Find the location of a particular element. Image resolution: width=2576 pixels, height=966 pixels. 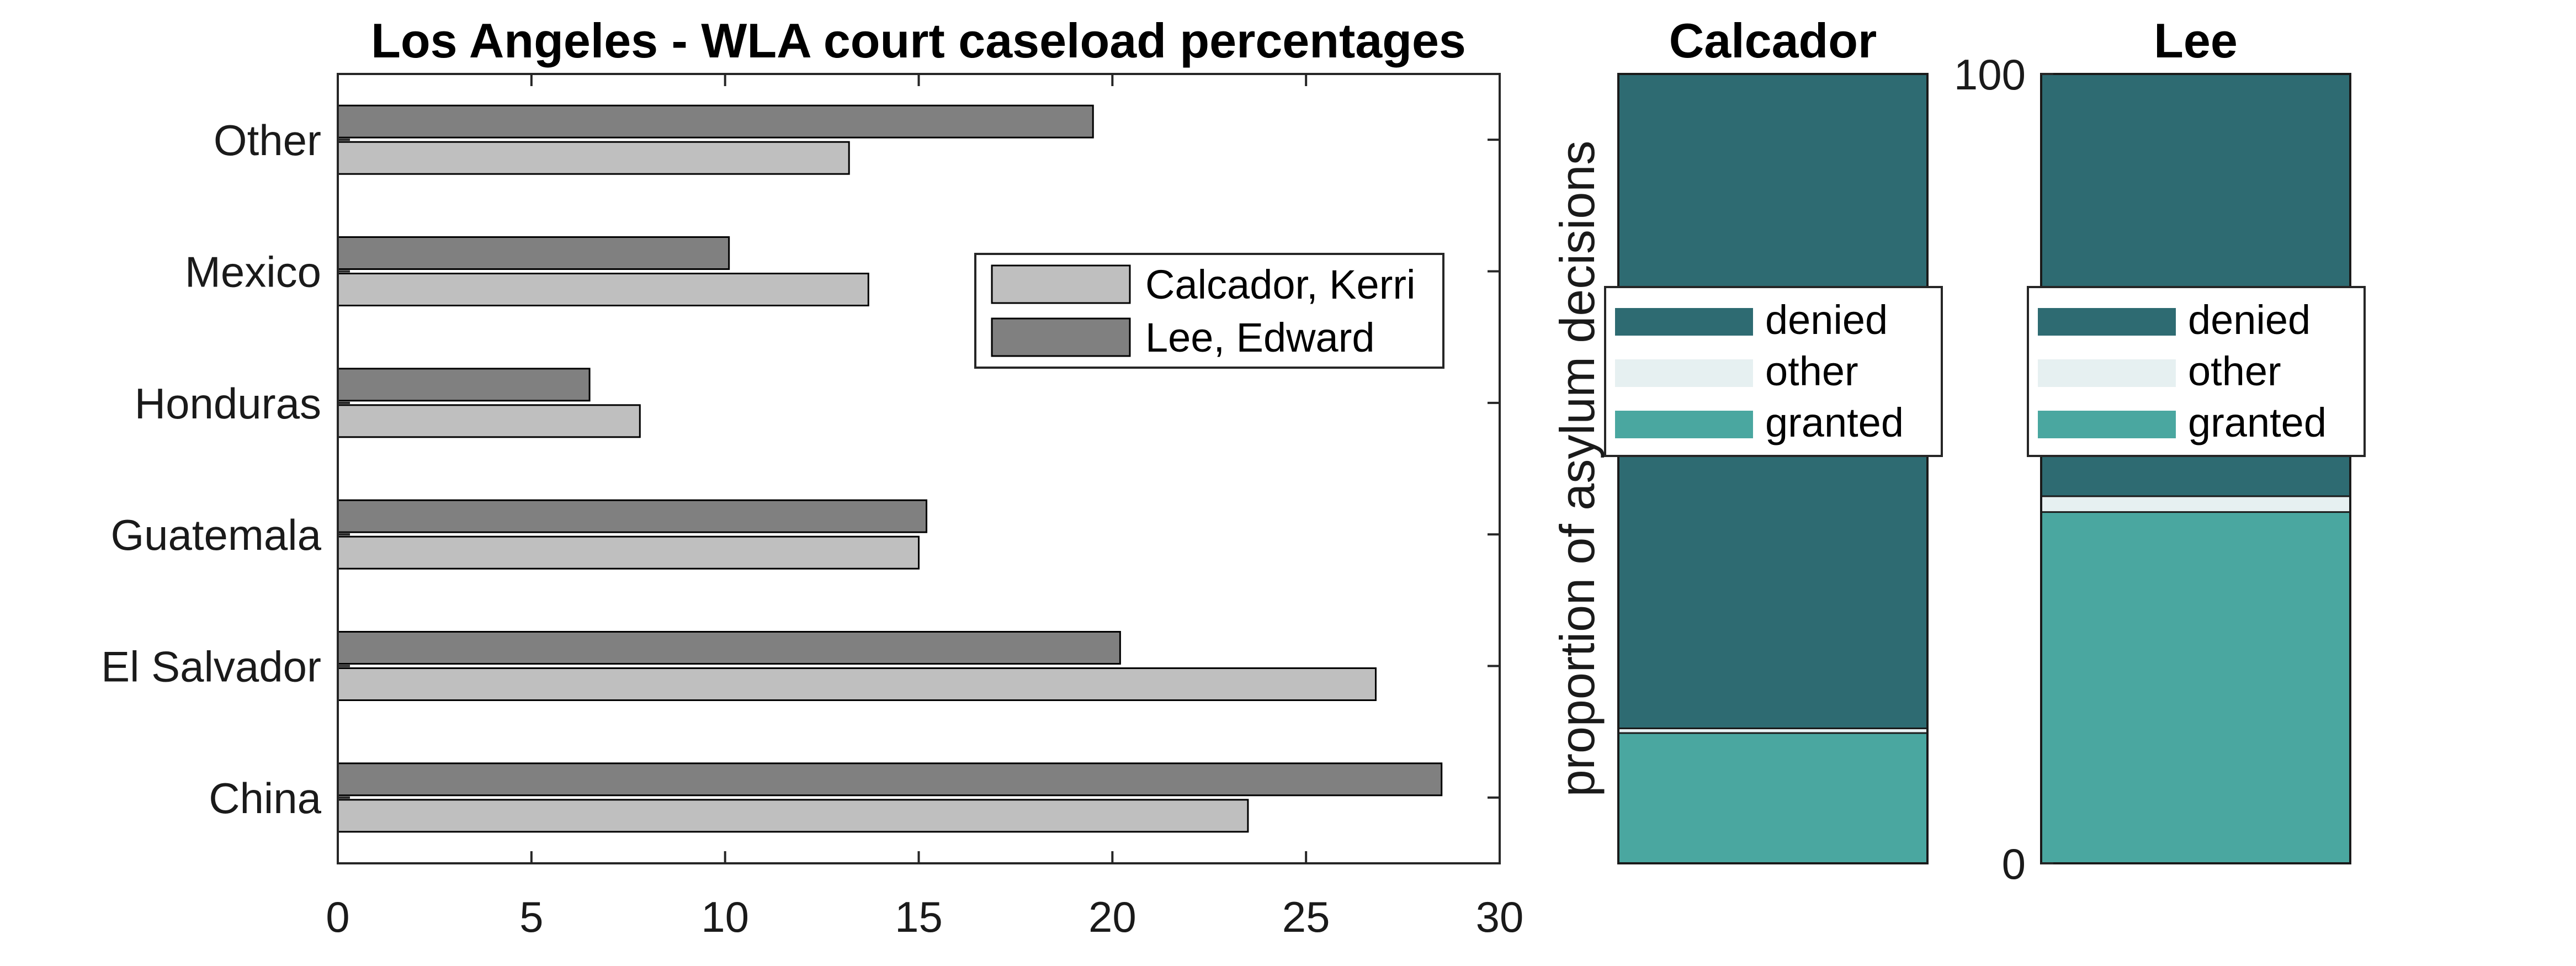

bar-lee-edward-el-salvador is located at coordinates (729, 648).